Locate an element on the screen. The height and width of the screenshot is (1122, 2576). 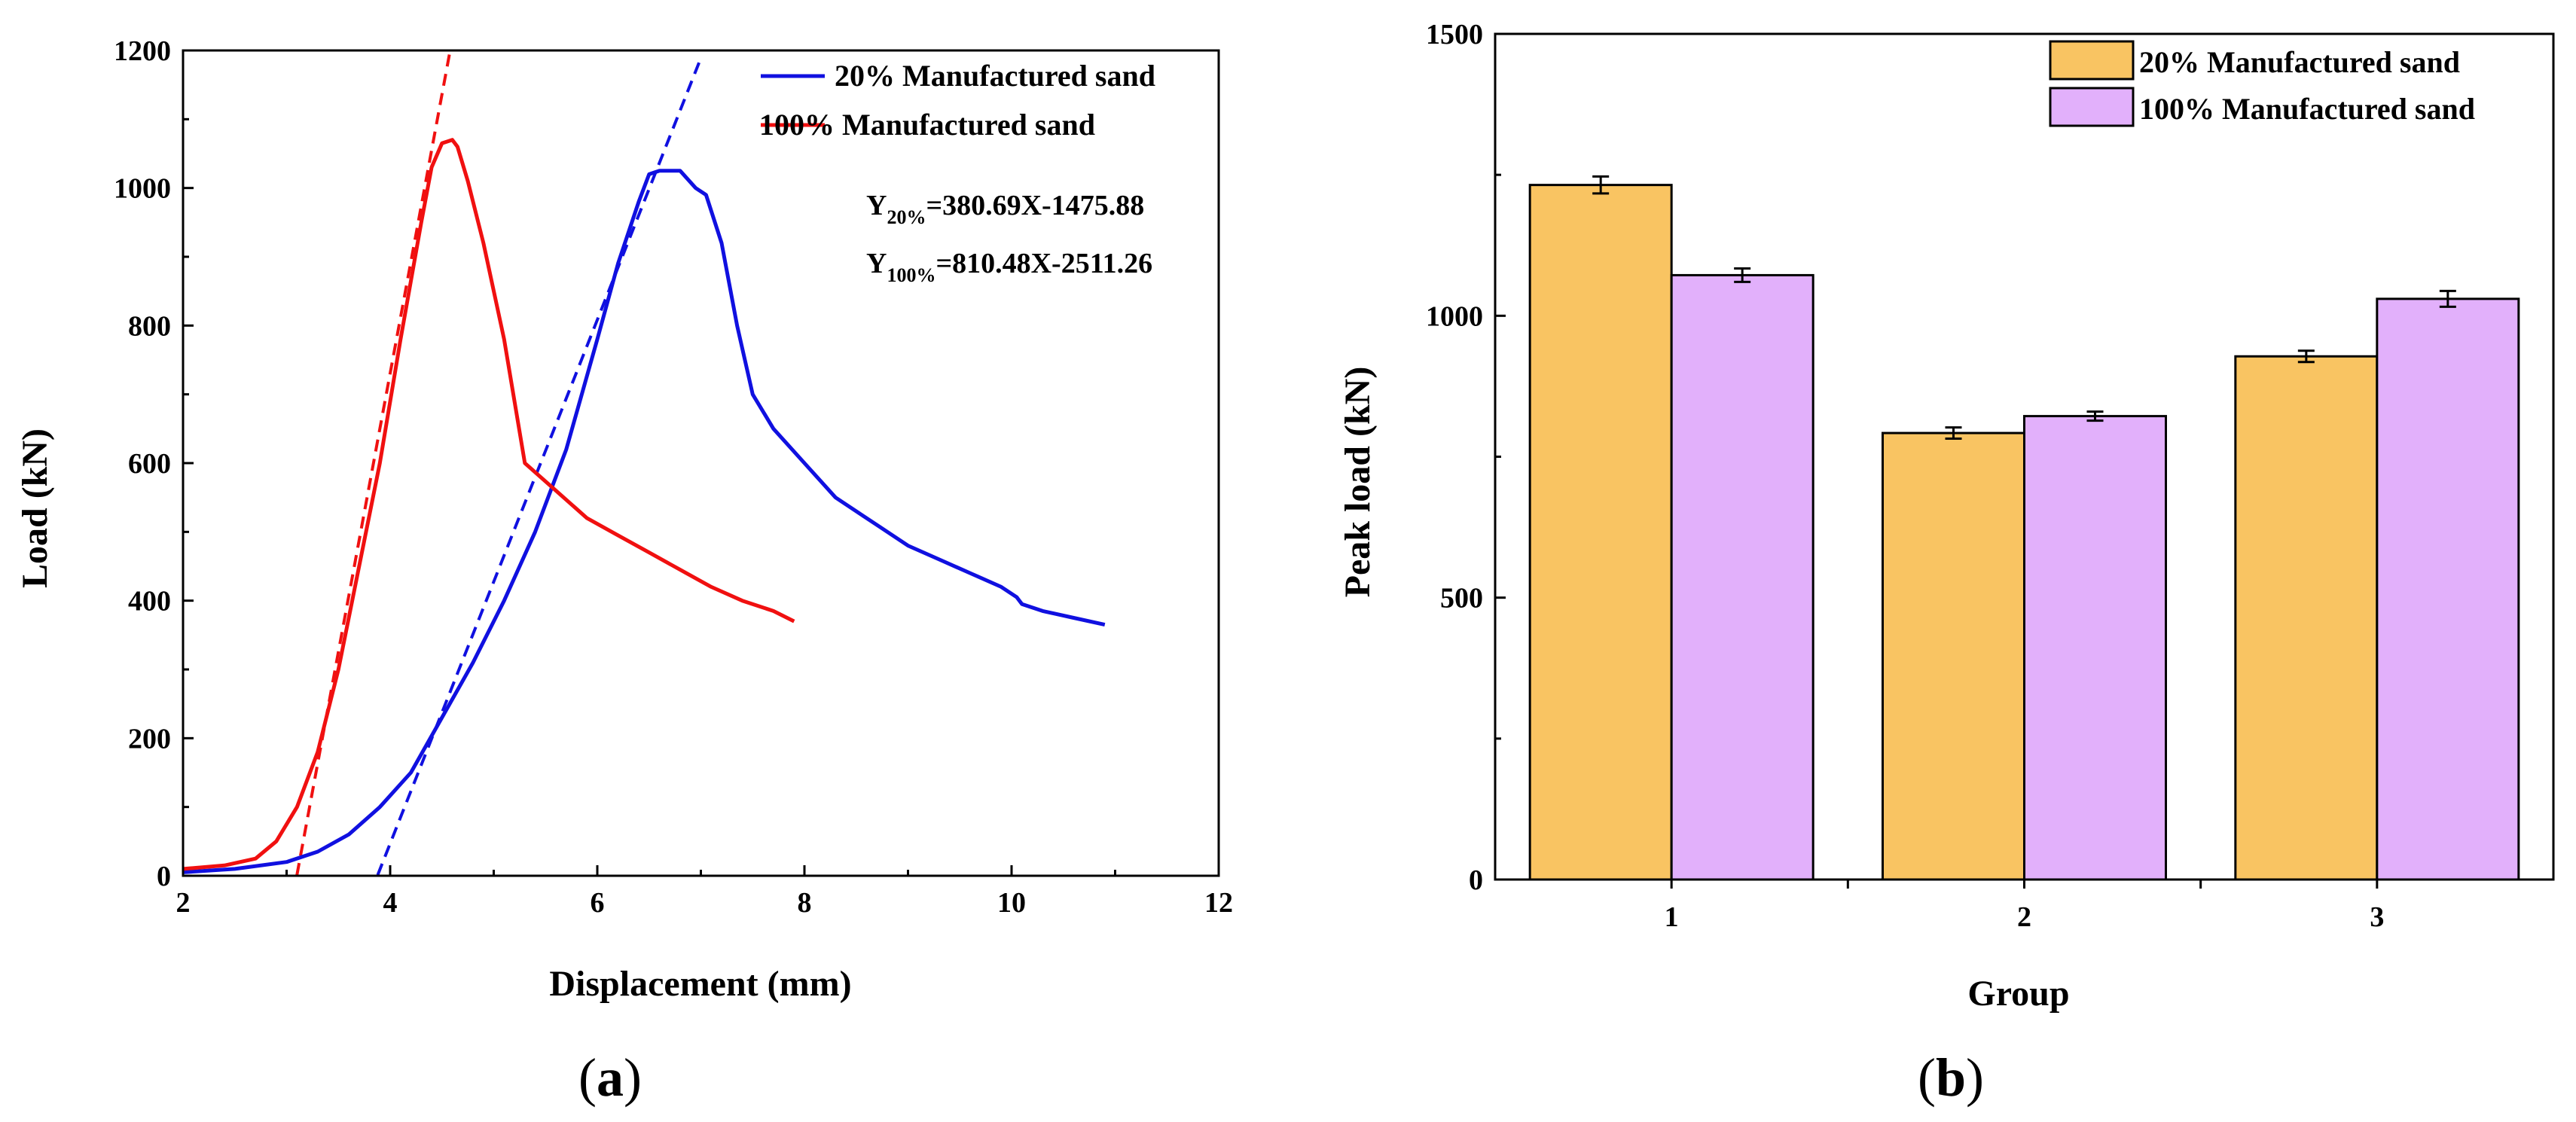
x-tick-label-b-0: 1 is located at coordinates (1672, 917).